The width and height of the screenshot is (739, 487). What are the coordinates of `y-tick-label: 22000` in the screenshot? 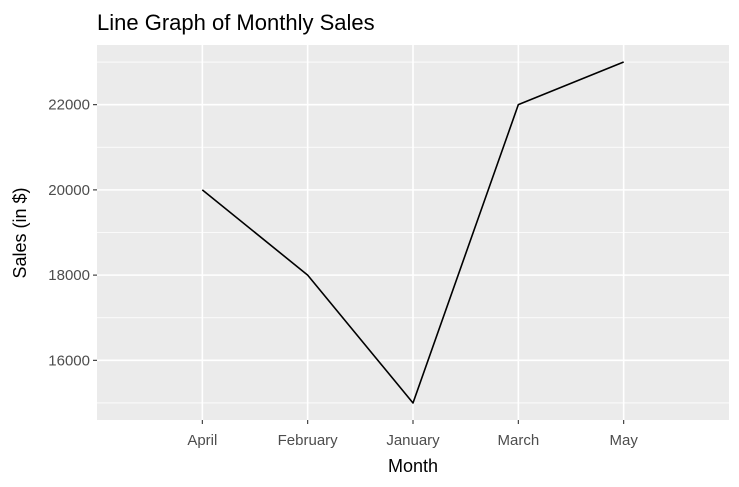 It's located at (69, 105).